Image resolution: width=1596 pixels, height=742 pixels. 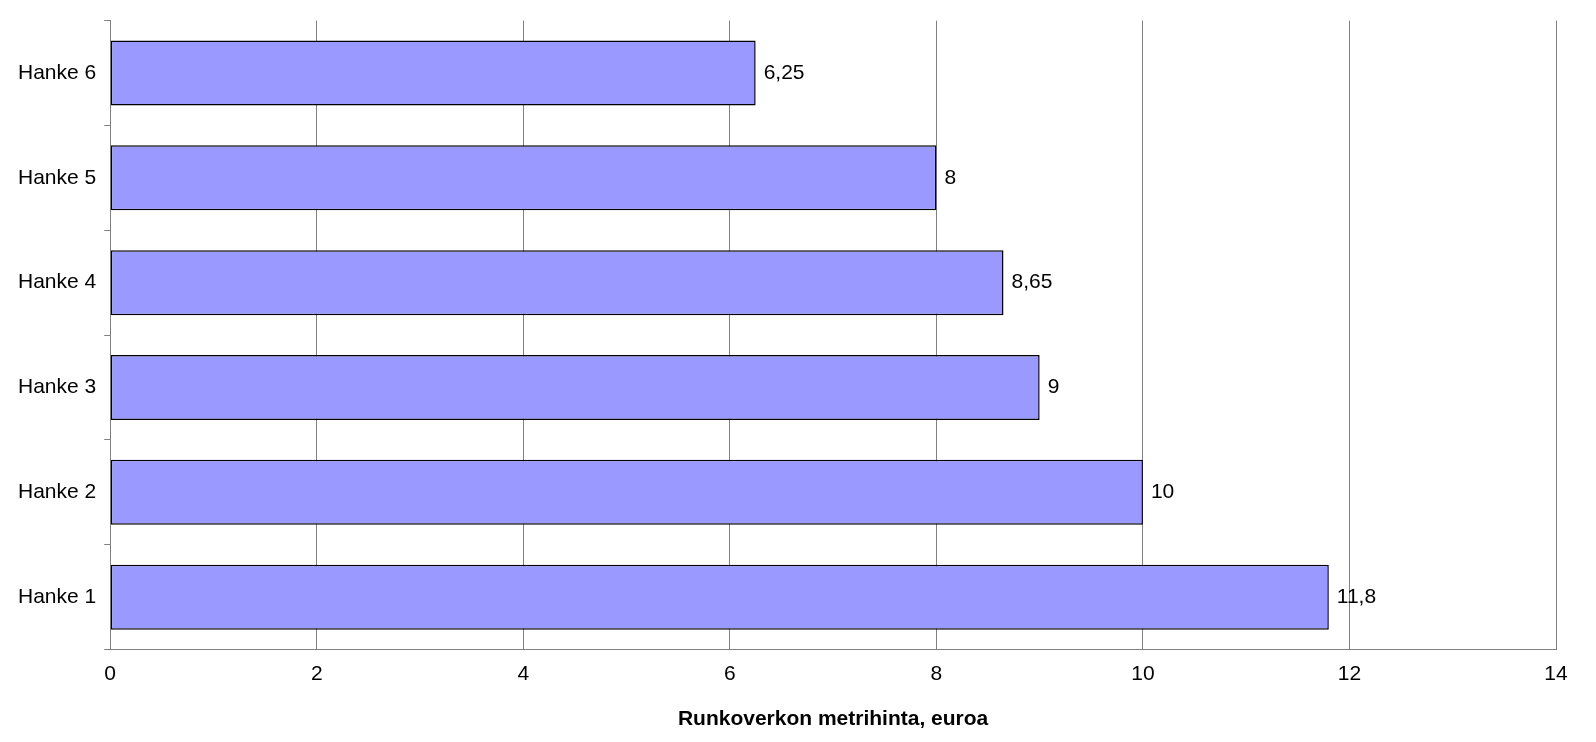 I want to click on x-tick-label: 4, so click(x=523, y=672).